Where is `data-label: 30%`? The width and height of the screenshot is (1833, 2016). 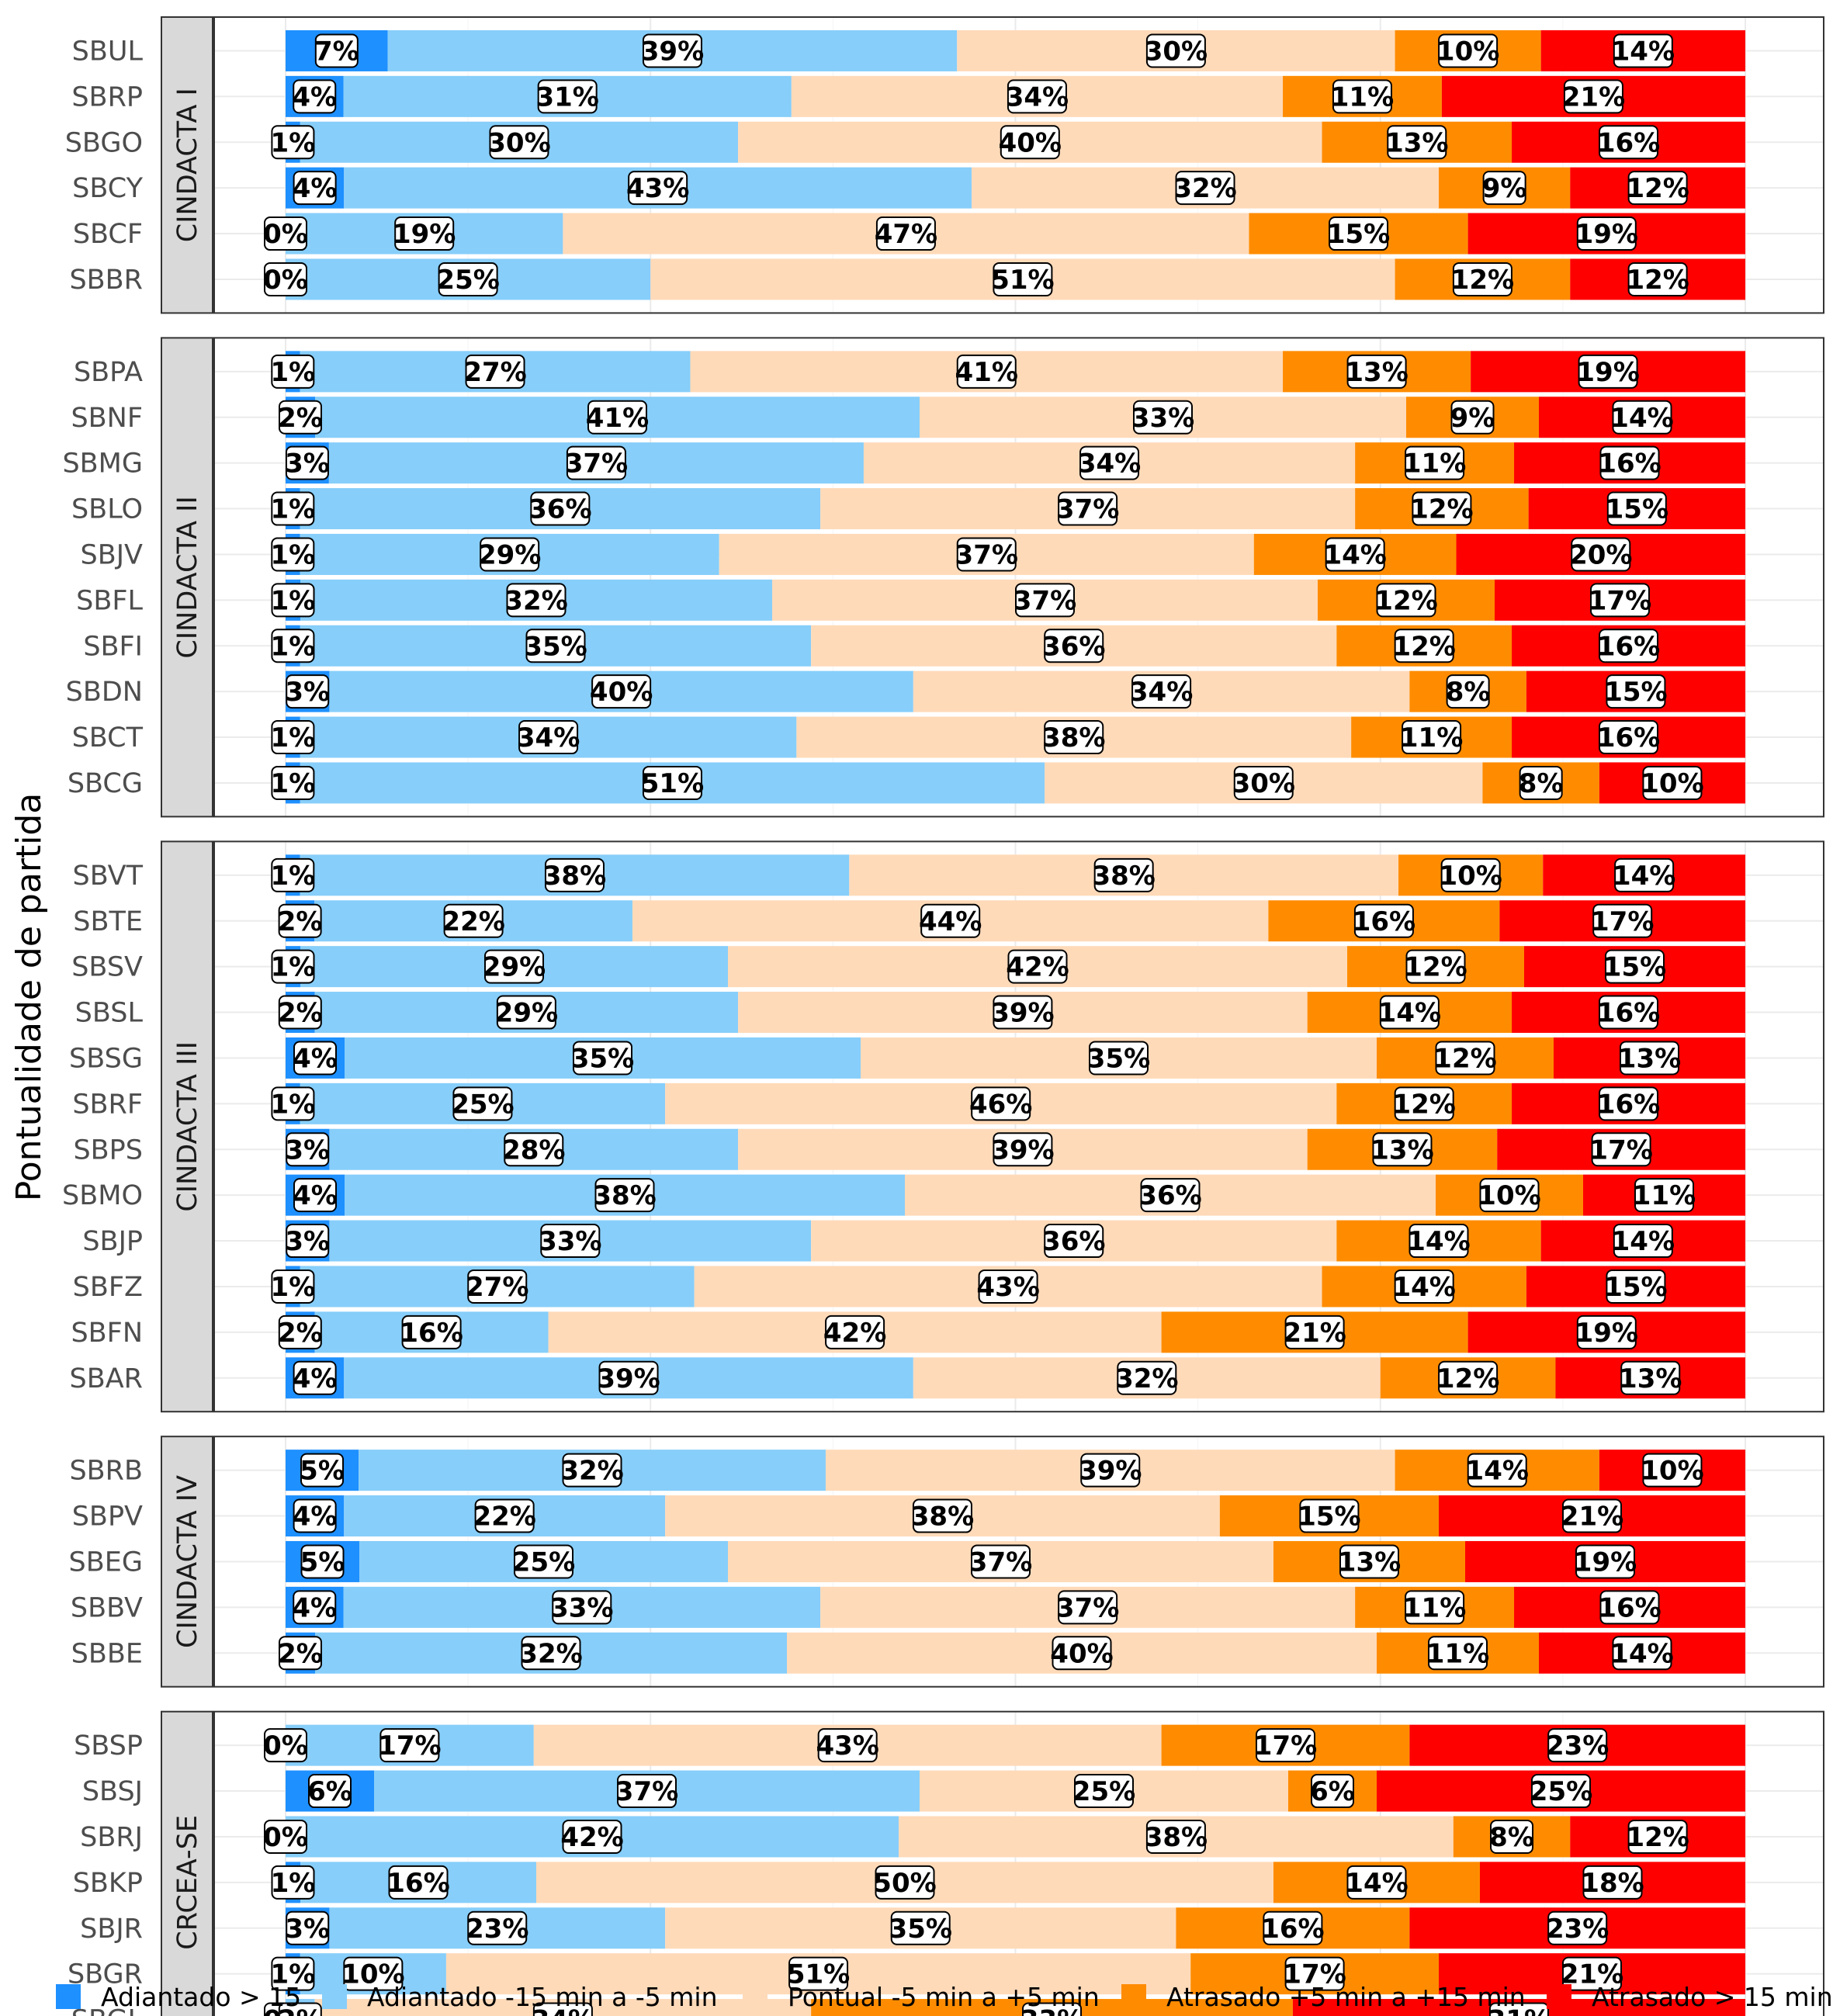
data-label: 30% is located at coordinates (1263, 783).